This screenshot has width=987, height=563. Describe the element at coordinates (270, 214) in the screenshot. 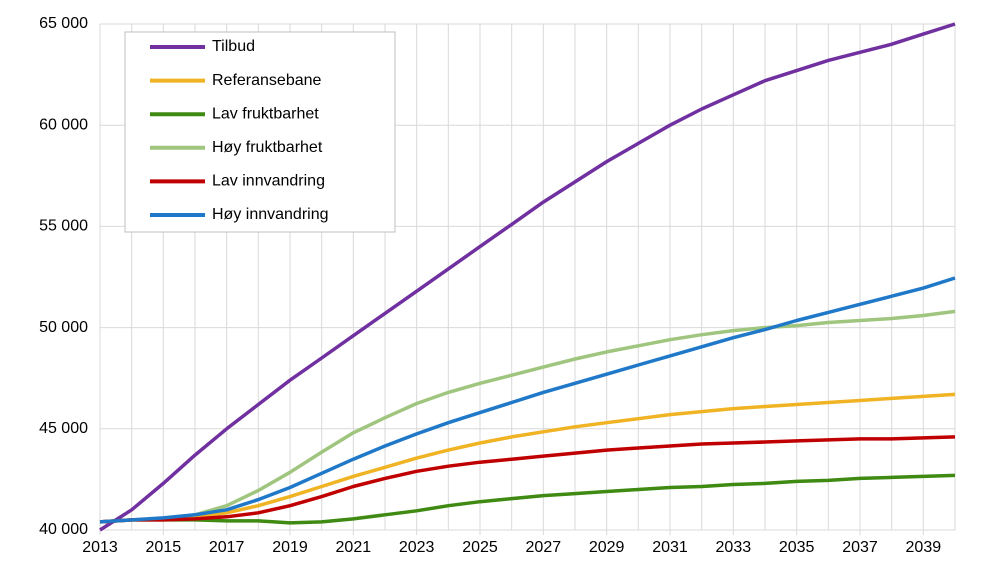

I see `legend-label: Høy innvandring` at that location.